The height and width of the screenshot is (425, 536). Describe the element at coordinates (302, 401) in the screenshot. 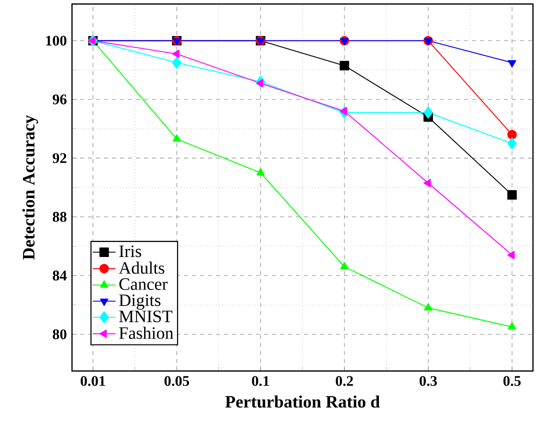

I see `x-axis-title: Perturbation Ratio d` at that location.